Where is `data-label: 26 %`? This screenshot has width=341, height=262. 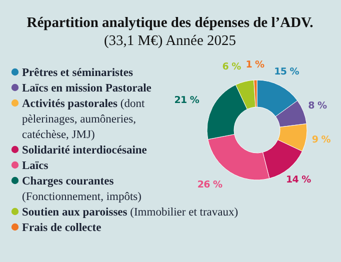 data-label: 26 % is located at coordinates (210, 184).